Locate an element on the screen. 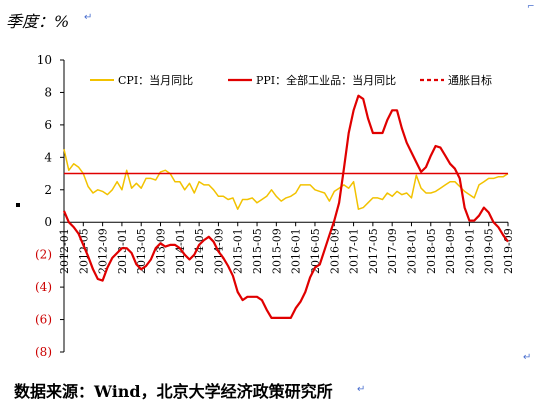 The image size is (550, 417). x-tick-label: 2015-01 is located at coordinates (238, 251).